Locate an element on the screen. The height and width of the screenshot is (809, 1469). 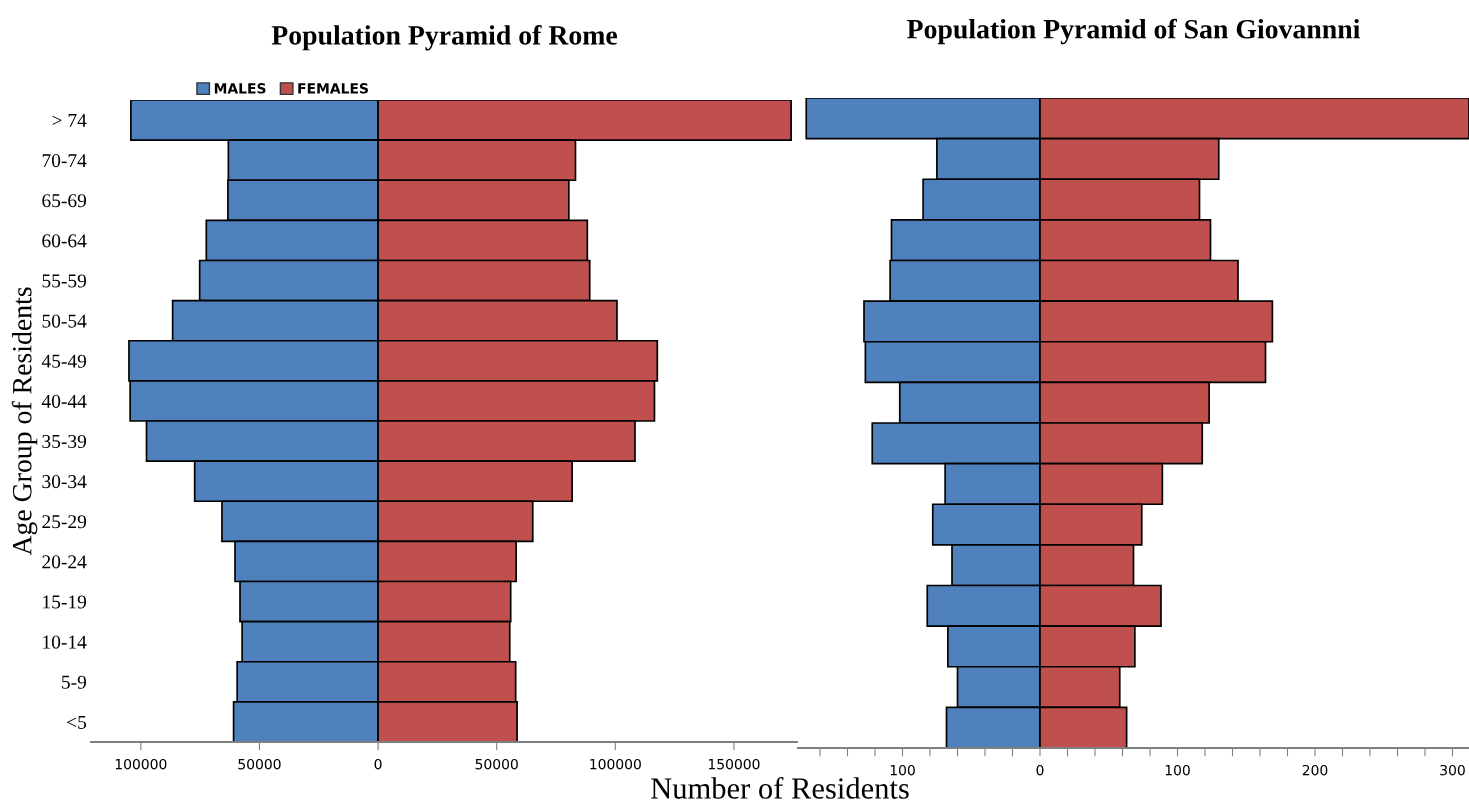
y-tick-label: 45-49 is located at coordinates (64, 361).